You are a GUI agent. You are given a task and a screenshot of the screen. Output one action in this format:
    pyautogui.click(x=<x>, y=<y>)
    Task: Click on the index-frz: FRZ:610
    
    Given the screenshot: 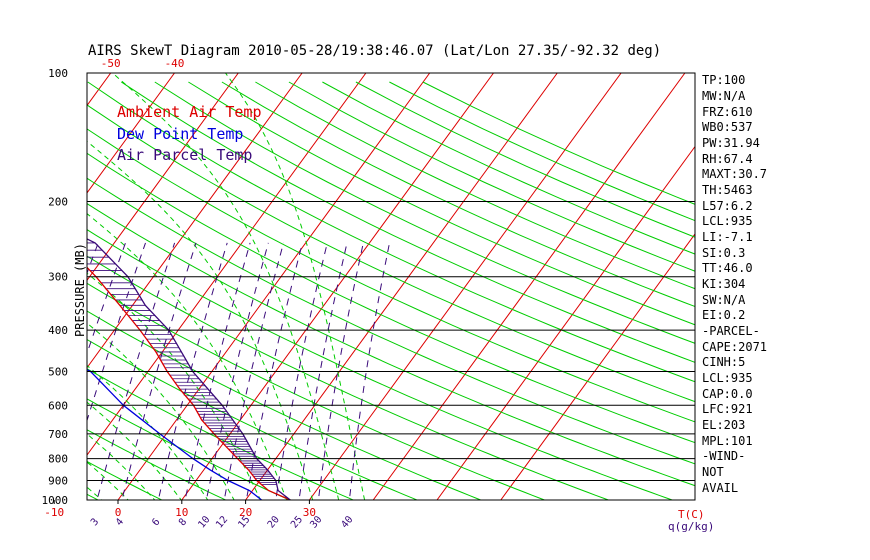 What is the action you would take?
    pyautogui.click(x=727, y=112)
    